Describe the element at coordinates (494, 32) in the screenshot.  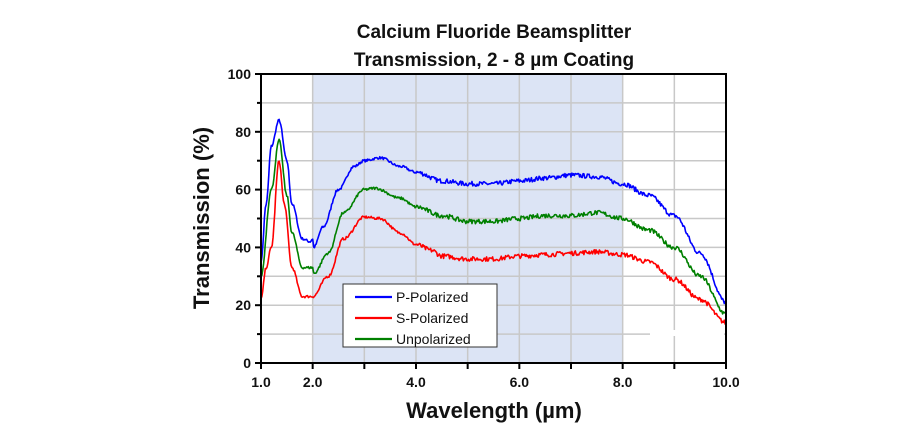
I see `chart-title-line-1: Calcium Fluoride Beamsplitter` at that location.